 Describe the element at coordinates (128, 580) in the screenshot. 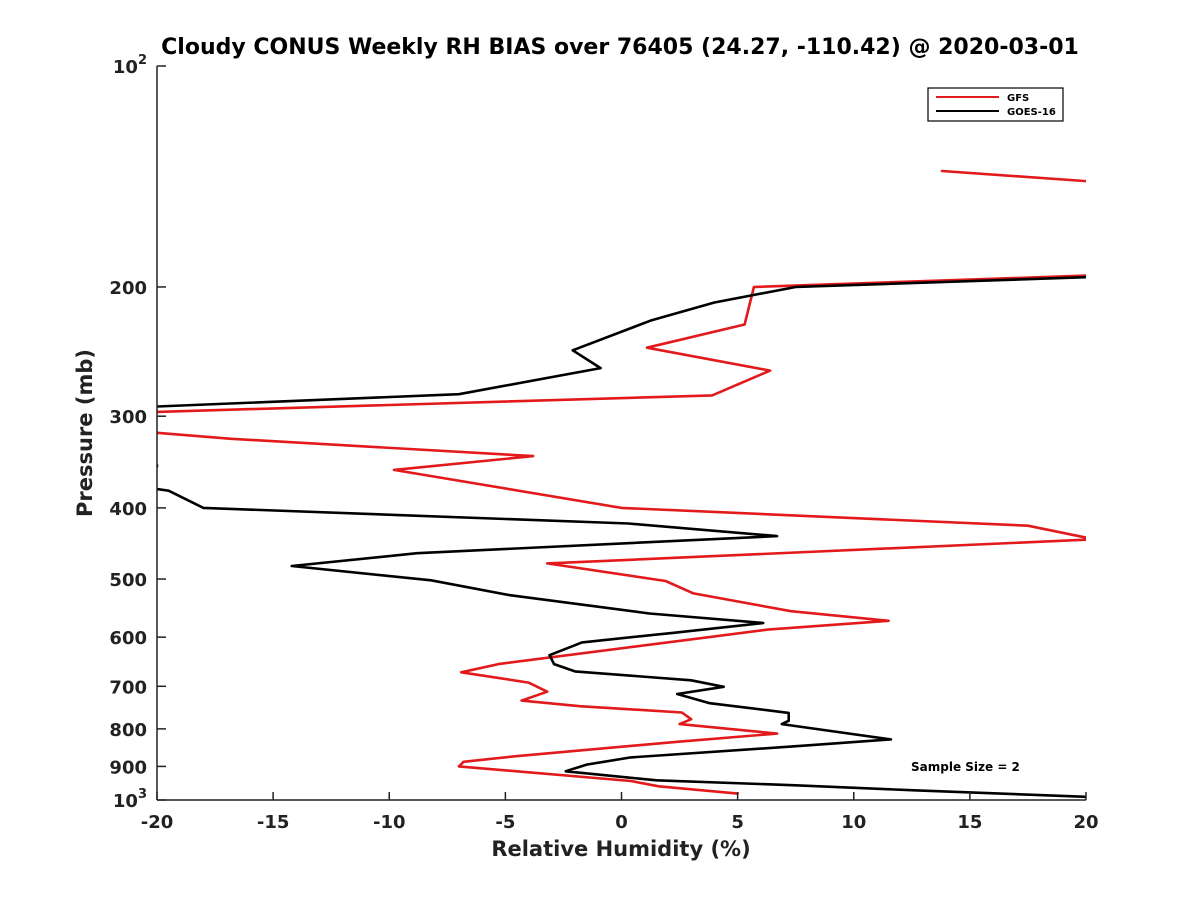

I see `y-tick-label: 500` at that location.